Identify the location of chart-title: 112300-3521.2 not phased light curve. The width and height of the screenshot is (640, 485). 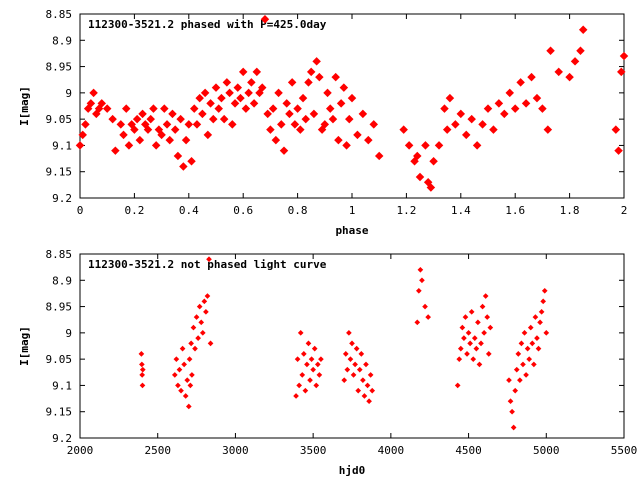
(207, 264).